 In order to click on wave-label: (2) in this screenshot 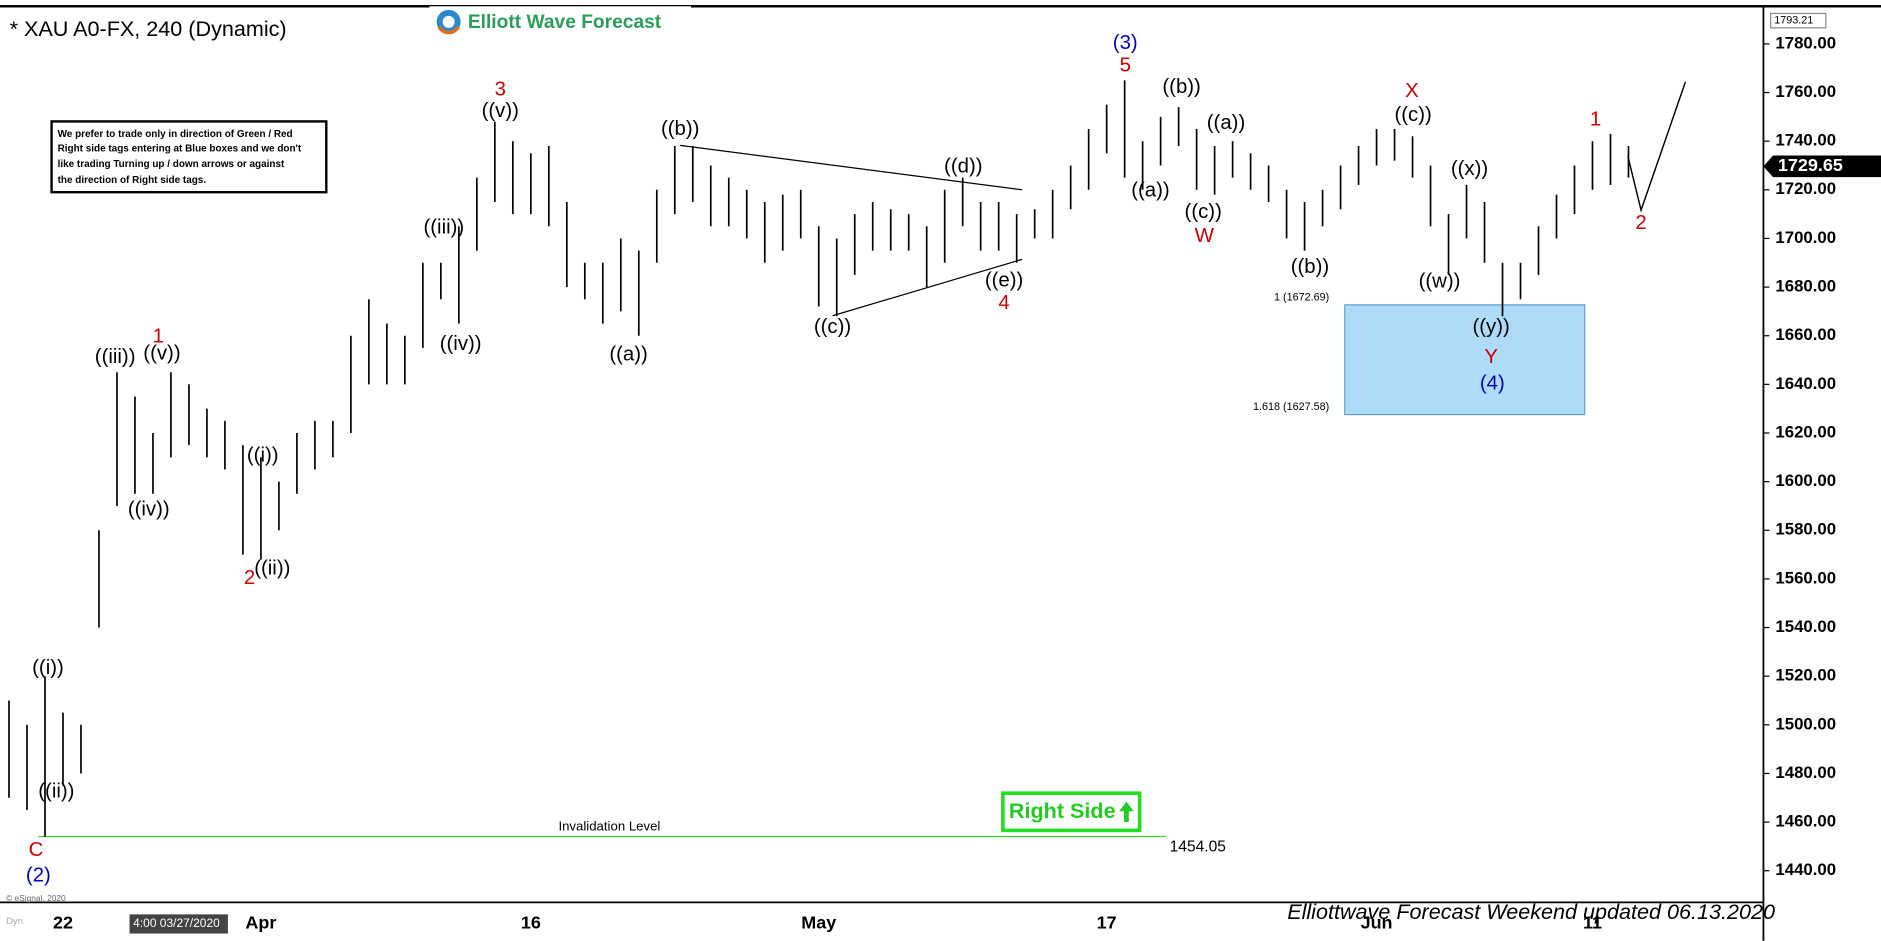, I will do `click(38, 875)`.